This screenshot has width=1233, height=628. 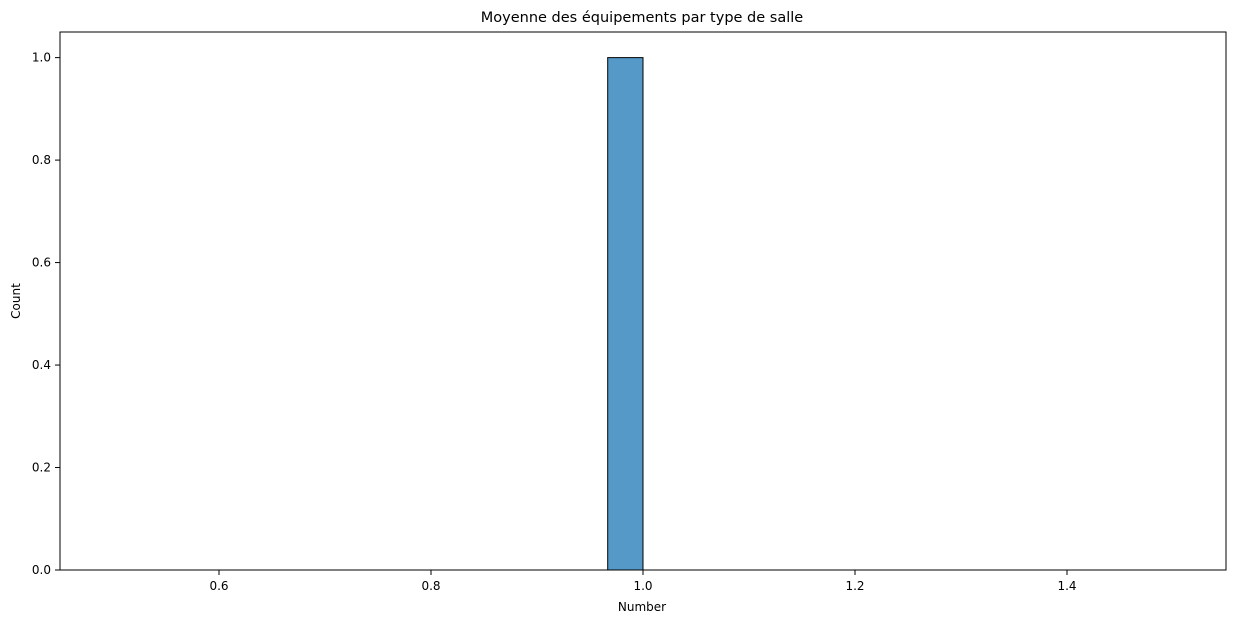 I want to click on x-tick-label: 0.6, so click(x=218, y=586).